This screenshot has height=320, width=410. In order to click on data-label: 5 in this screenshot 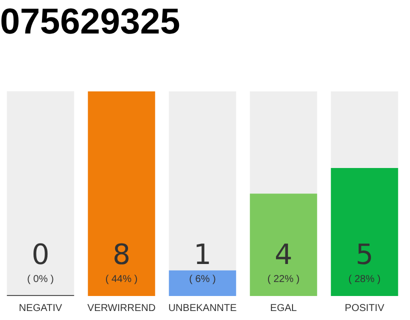, I will do `click(365, 254)`.